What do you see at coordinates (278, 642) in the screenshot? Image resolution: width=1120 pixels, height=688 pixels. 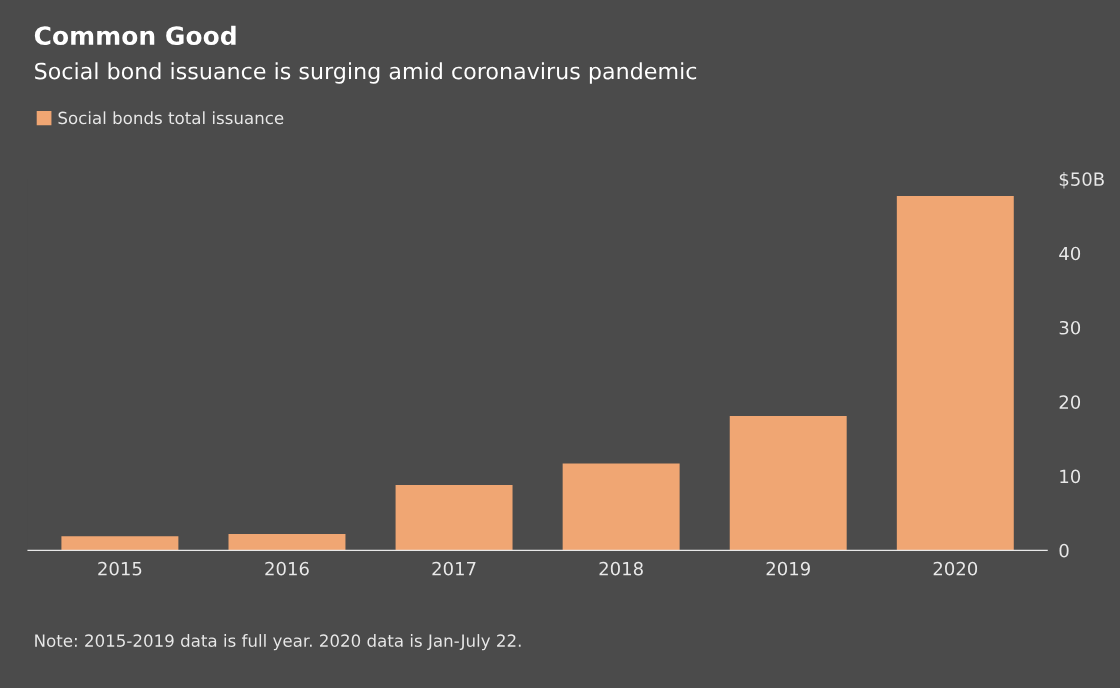 I see `text: Note: 2015-2019 data is full year. 2020 data is Jan-July 22.` at bounding box center [278, 642].